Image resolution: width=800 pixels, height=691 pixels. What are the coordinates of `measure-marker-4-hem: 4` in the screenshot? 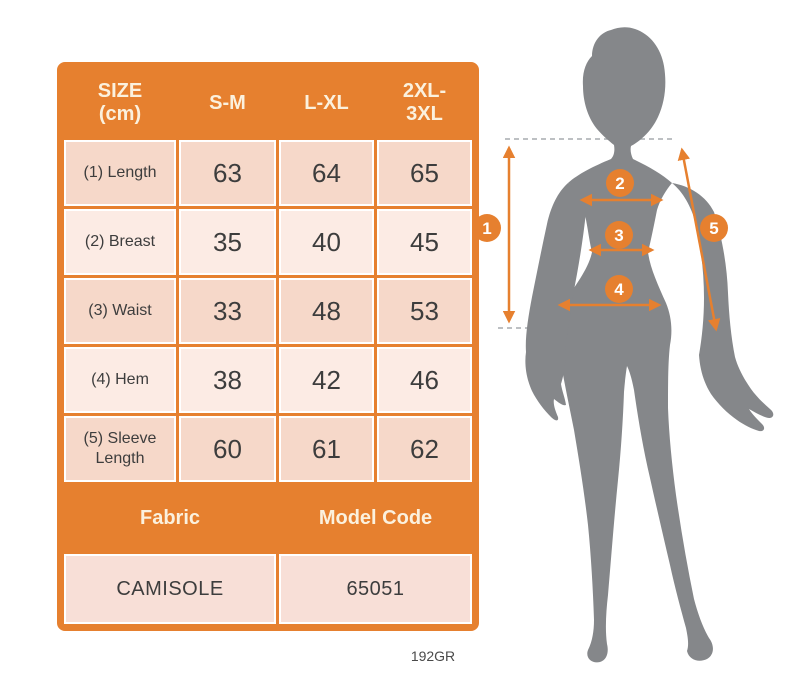 It's located at (619, 289).